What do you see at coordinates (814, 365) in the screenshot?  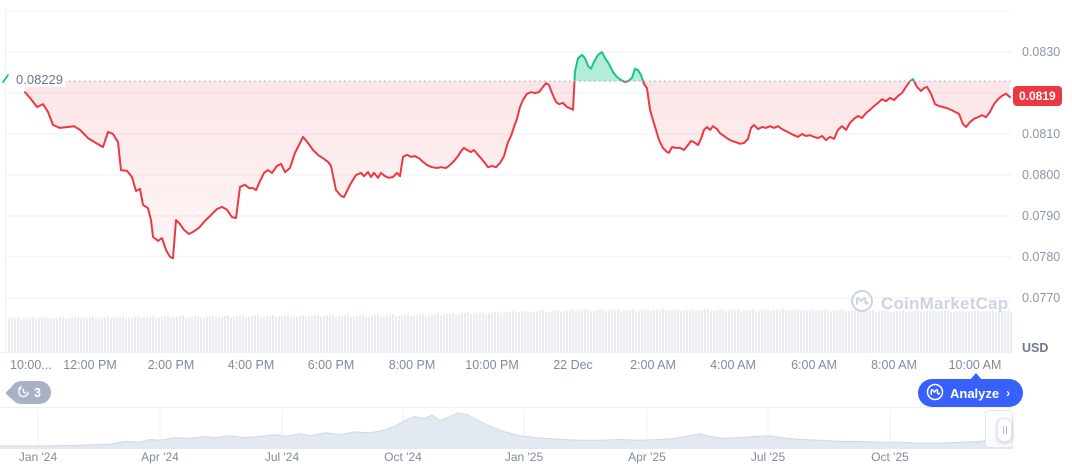 I see `x-axis-label: 6:00 AM` at bounding box center [814, 365].